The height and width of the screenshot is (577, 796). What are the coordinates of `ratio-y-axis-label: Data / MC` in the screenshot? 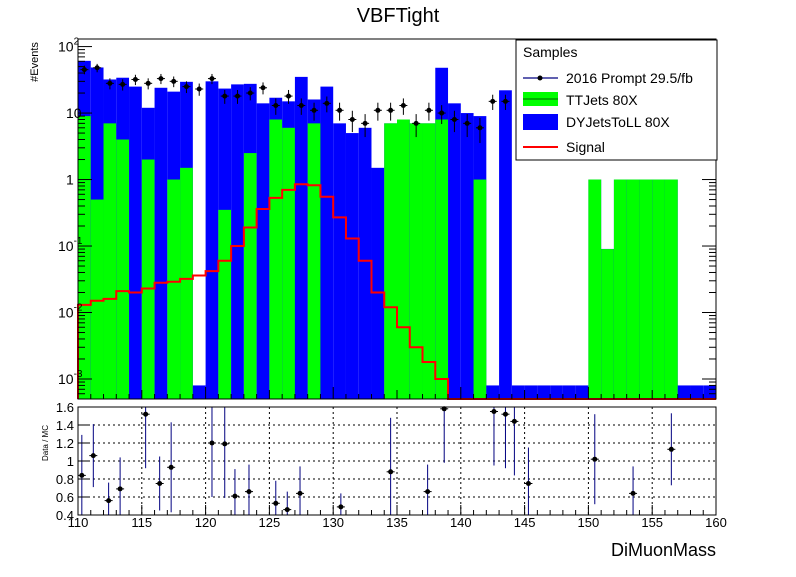 It's located at (45, 443).